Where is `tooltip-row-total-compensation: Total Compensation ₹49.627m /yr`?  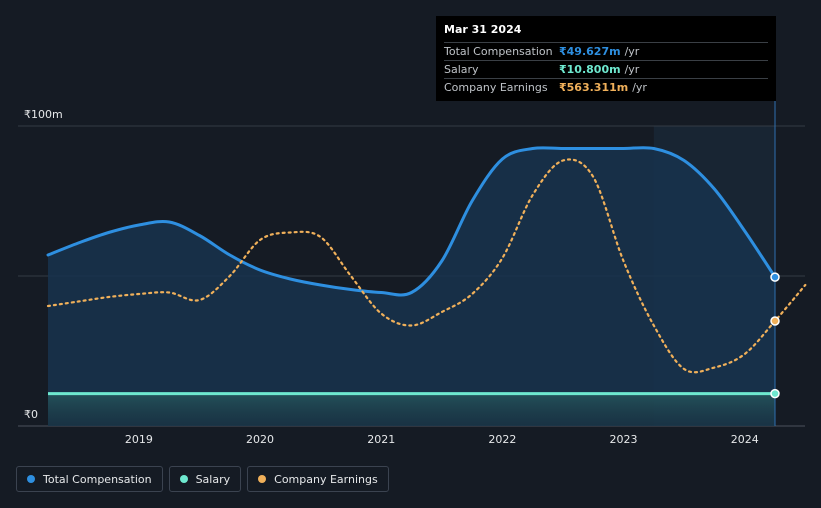
tooltip-row-total-compensation: Total Compensation ₹49.627m /yr is located at coordinates (606, 52).